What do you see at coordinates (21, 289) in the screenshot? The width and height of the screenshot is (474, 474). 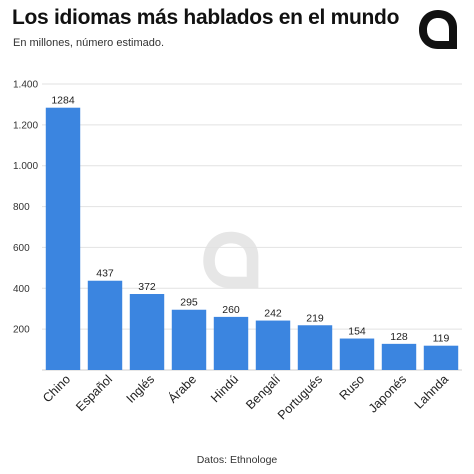 I see `y-tick-label: 400` at bounding box center [21, 289].